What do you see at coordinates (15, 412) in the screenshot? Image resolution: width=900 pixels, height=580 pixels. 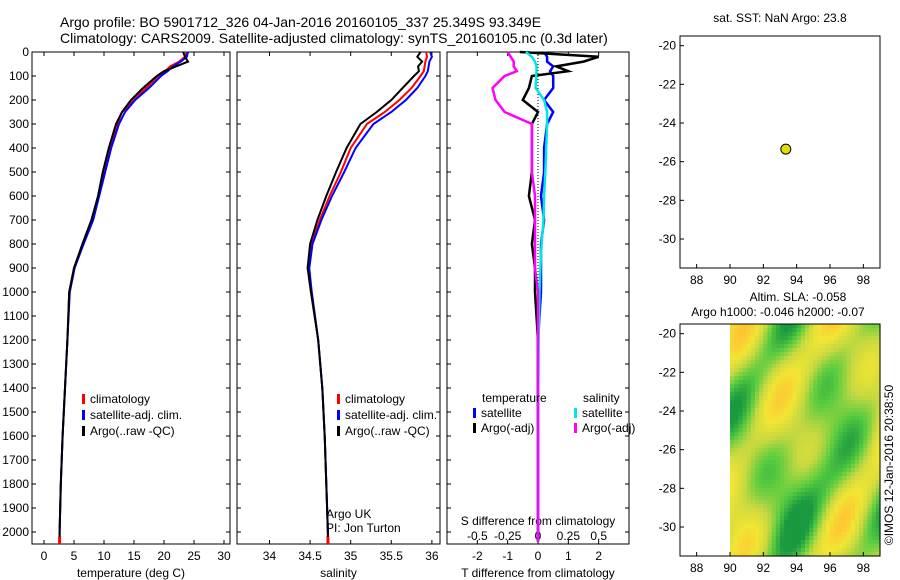 I see `y-tick-label: 1500` at bounding box center [15, 412].